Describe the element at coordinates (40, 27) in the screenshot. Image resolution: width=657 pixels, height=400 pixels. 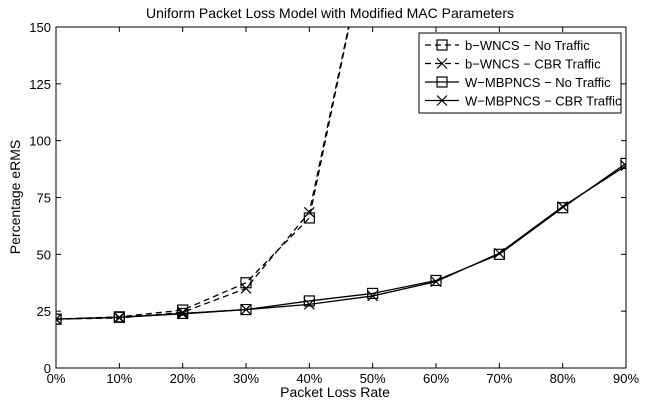
I see `y-tick-label: 150` at that location.